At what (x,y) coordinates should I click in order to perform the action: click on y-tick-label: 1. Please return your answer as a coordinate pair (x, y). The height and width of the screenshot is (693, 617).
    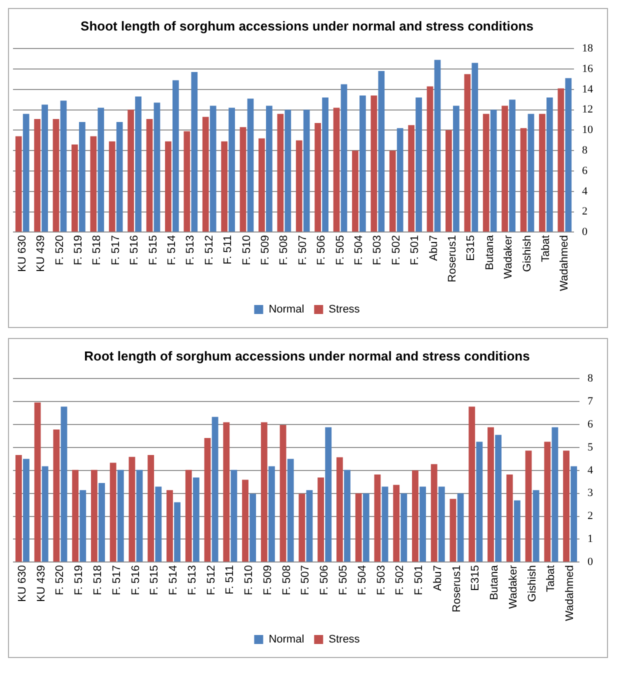
    Looking at the image, I should click on (590, 539).